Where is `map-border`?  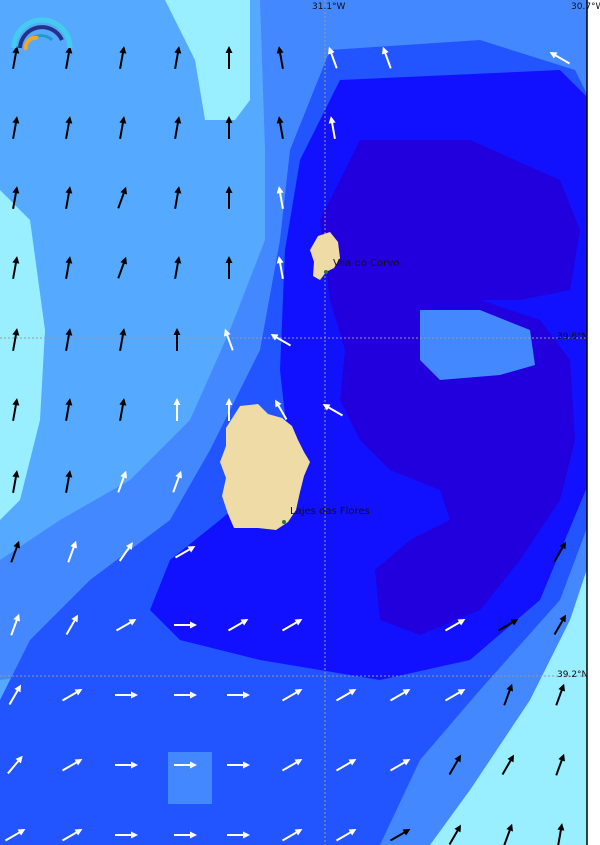 map-border is located at coordinates (593, 422).